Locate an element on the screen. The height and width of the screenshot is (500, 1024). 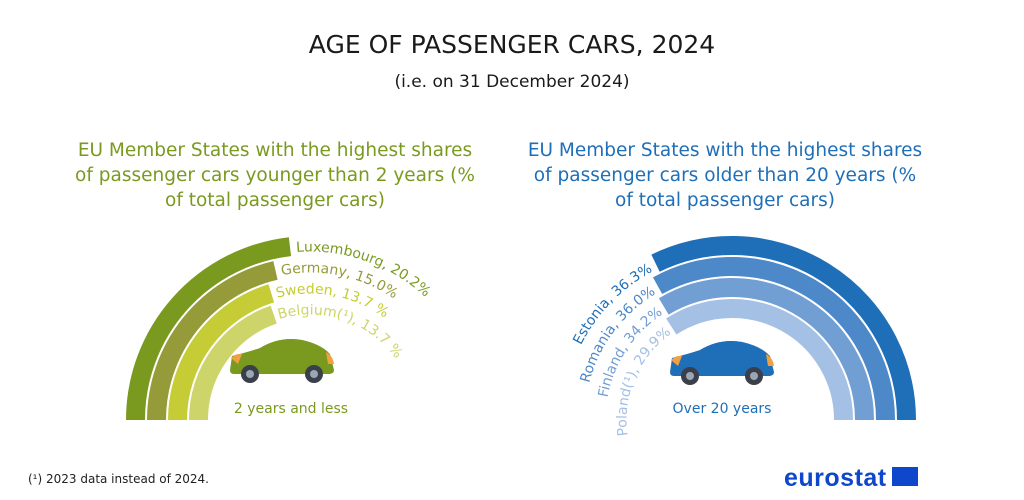
center-label: 2 years and less is located at coordinates (291, 409).